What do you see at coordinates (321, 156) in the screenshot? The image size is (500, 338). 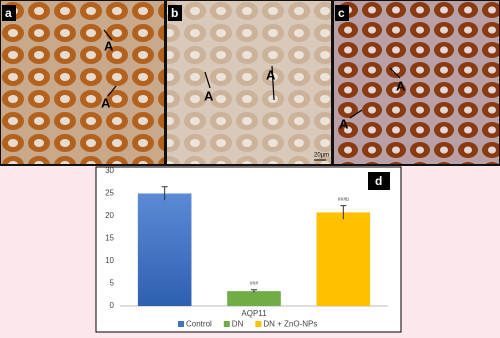 I see `scale-bar-label: 20µm` at bounding box center [321, 156].